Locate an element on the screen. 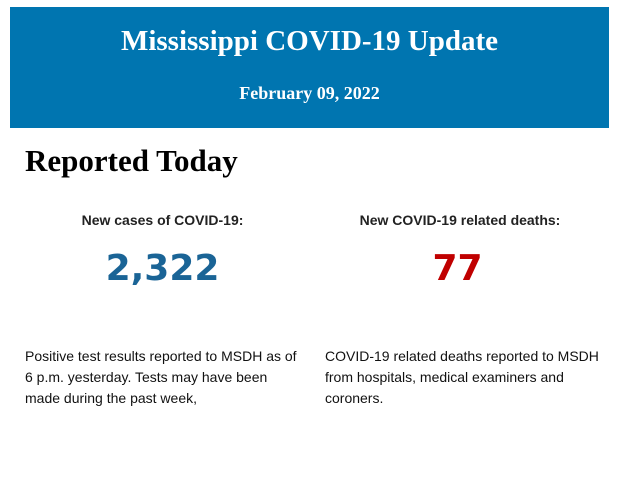  new-cases-label: New cases of COVID-19: is located at coordinates (162, 220).